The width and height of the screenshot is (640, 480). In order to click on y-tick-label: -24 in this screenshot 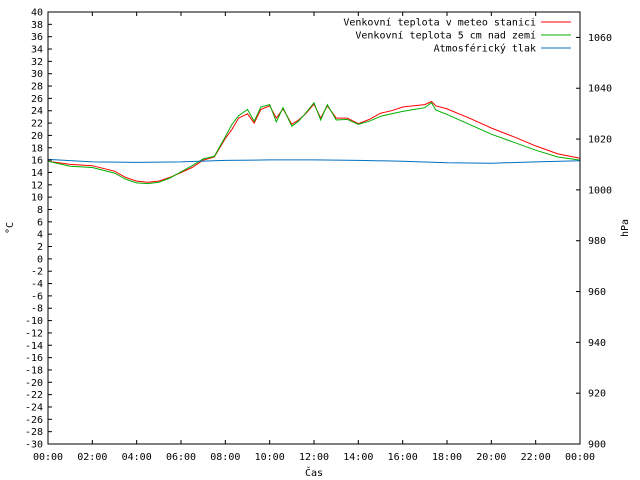, I will do `click(34, 407)`.